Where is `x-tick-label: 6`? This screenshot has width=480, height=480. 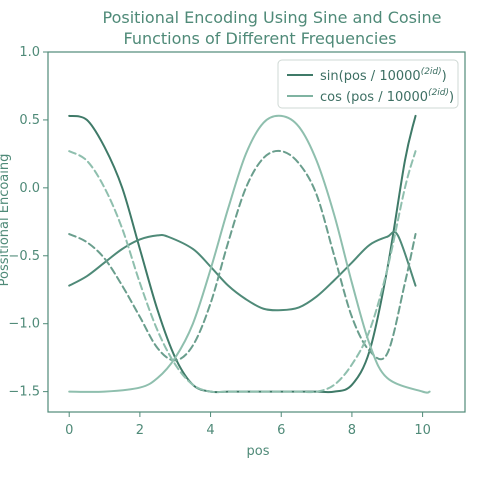 x-tick-label: 6 is located at coordinates (281, 430).